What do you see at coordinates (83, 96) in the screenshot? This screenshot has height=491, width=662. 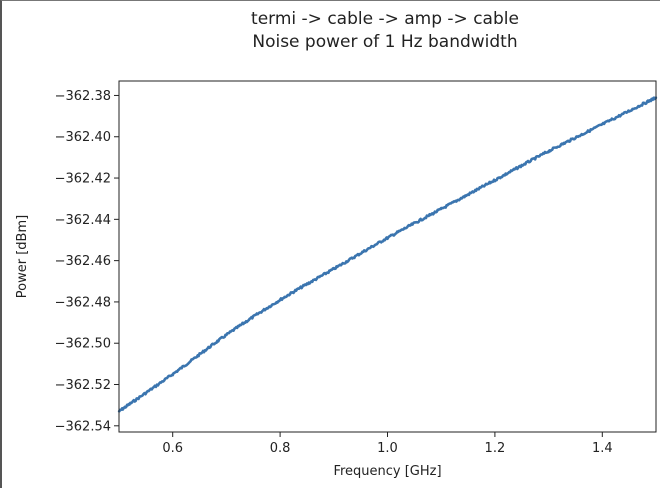 I see `y-tick-label: −362.38` at bounding box center [83, 96].